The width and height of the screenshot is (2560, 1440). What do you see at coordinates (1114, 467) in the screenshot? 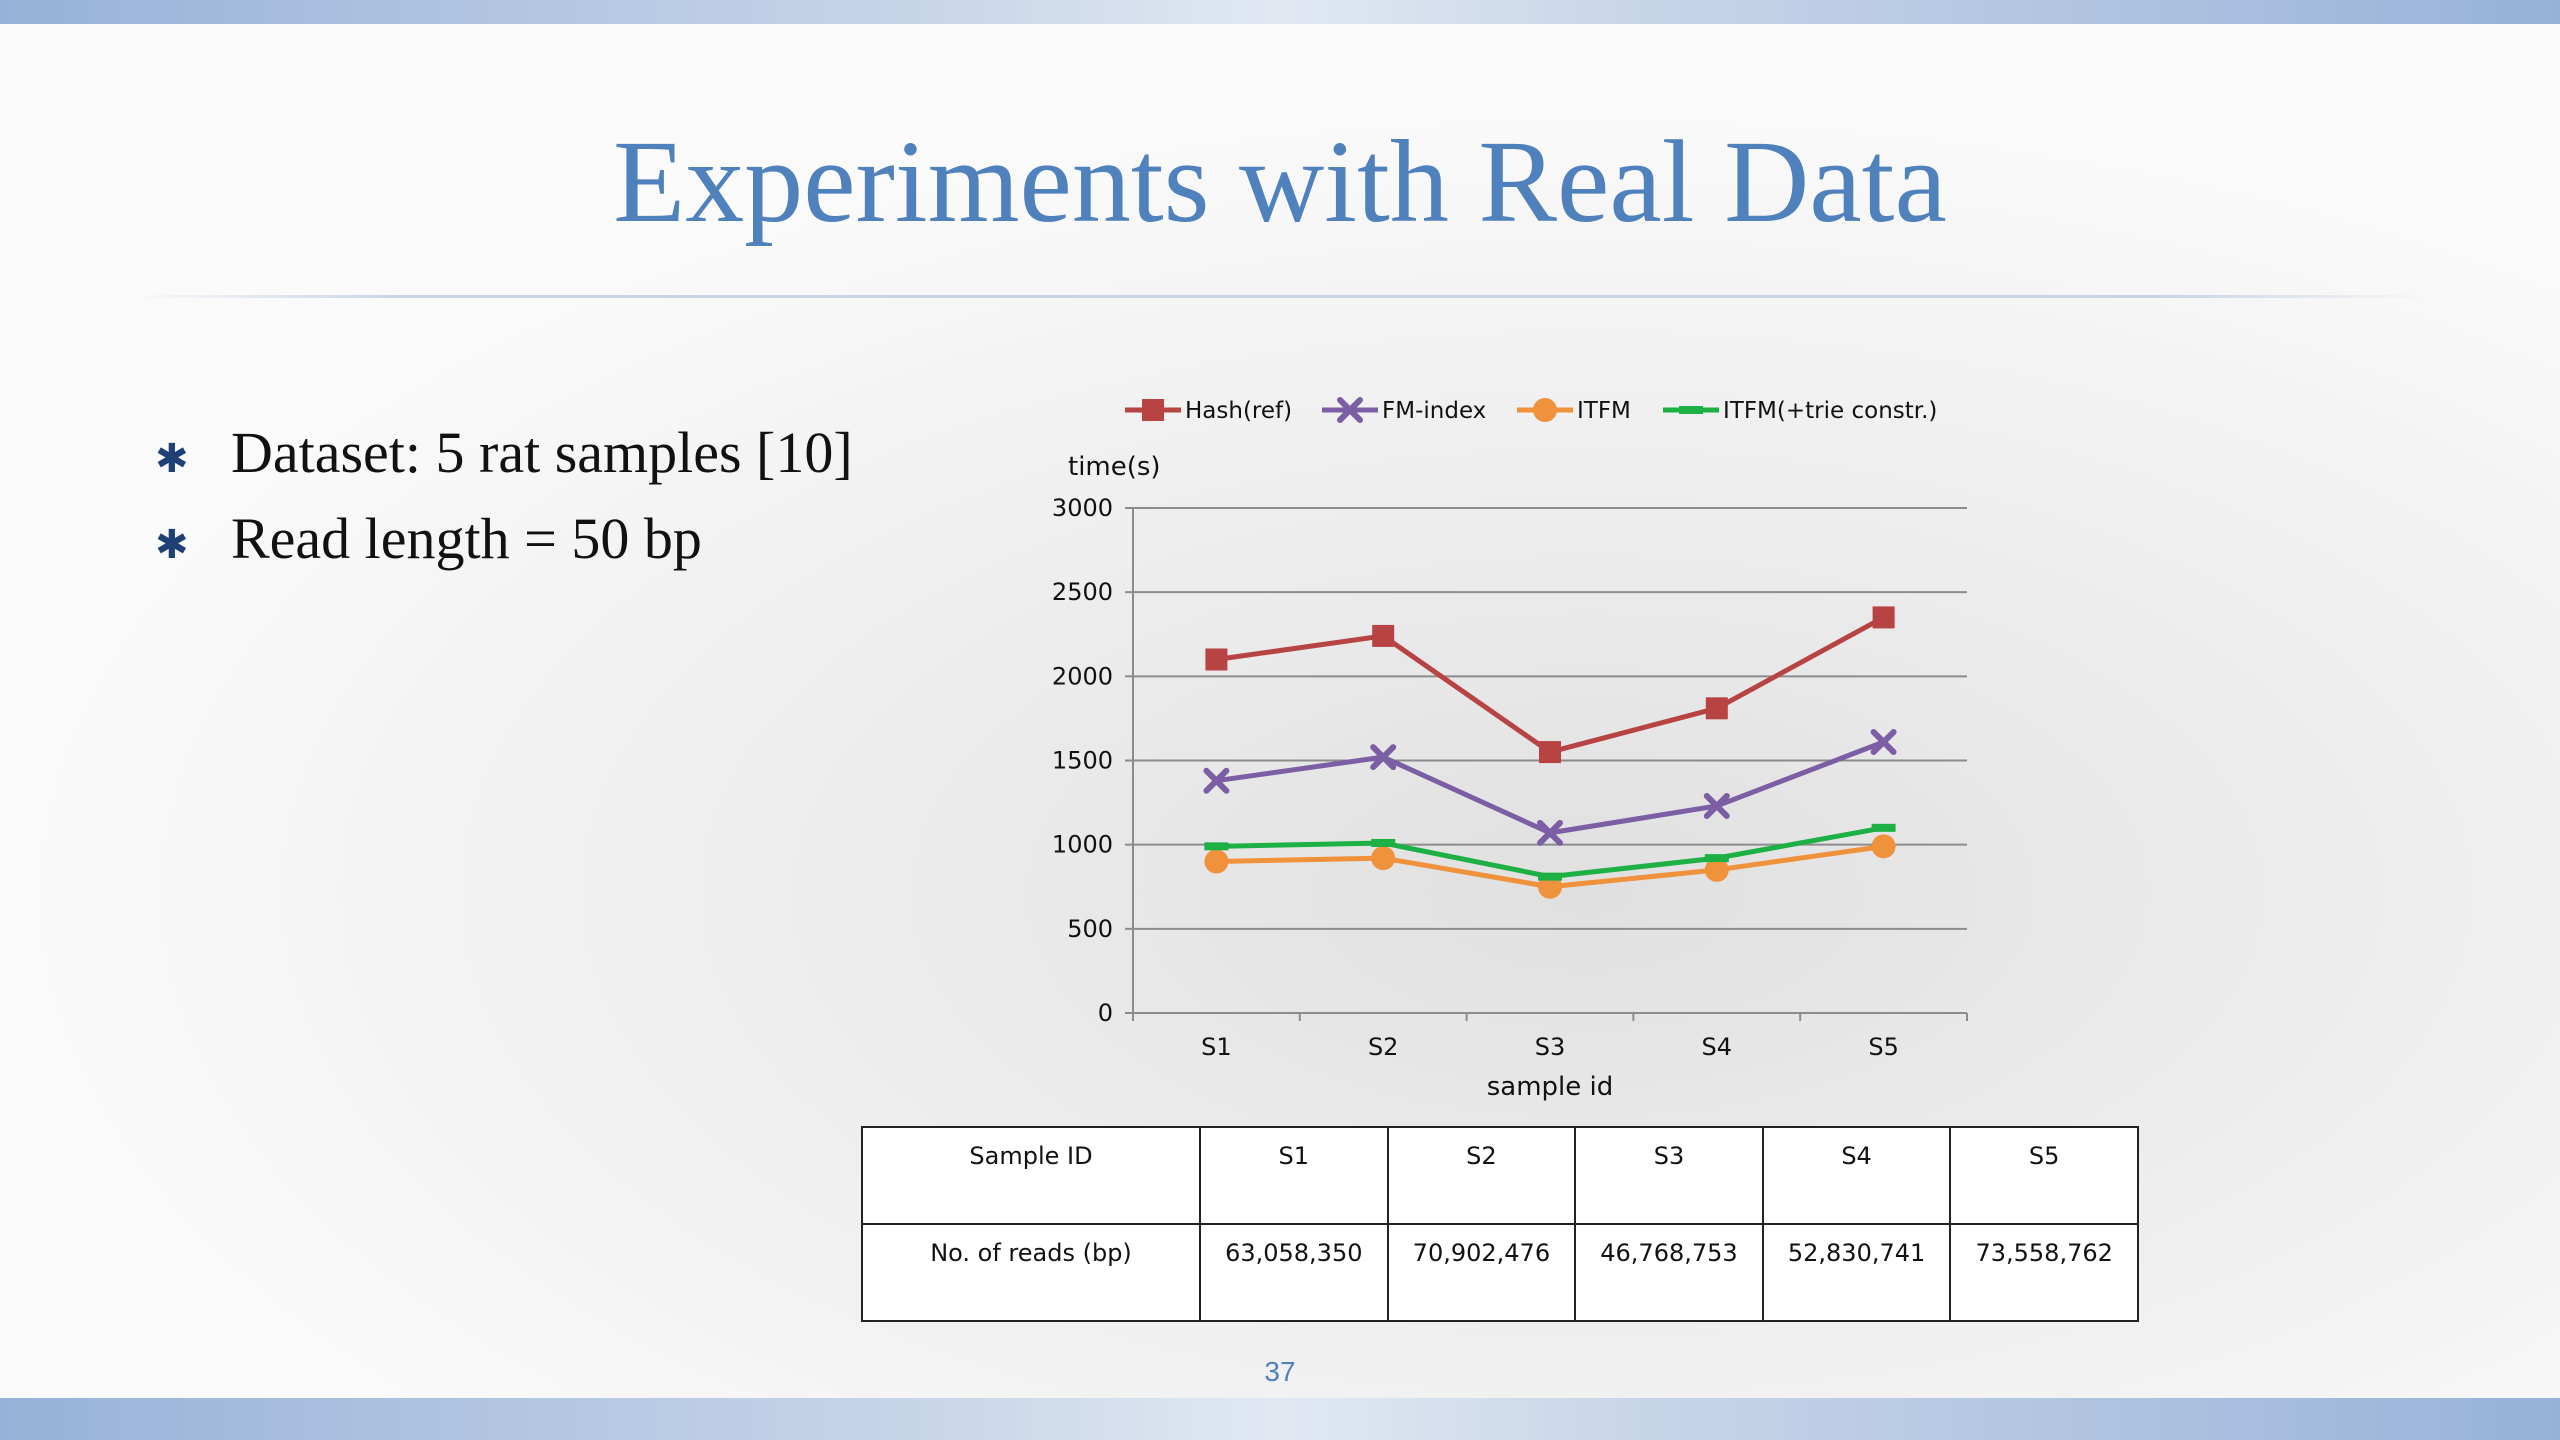
I see `y-axis-label: time(s)` at bounding box center [1114, 467].